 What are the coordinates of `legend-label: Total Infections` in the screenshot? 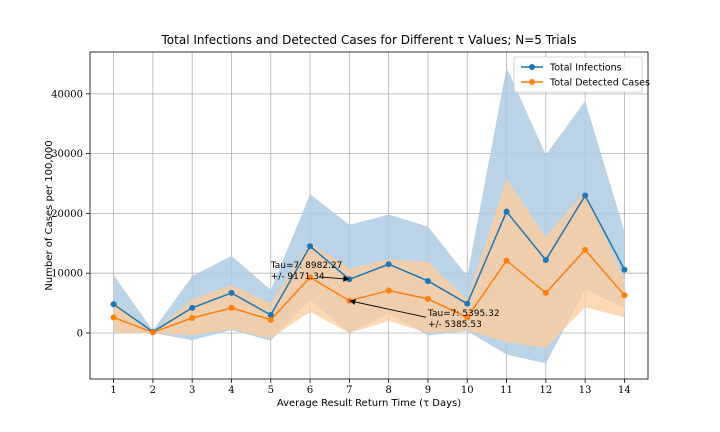 It's located at (585, 68).